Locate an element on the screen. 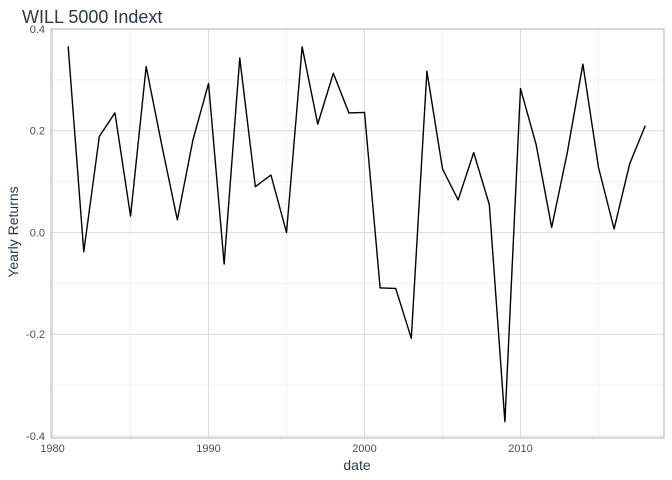 Image resolution: width=672 pixels, height=480 pixels. x-tick-label: 1990 is located at coordinates (208, 449).